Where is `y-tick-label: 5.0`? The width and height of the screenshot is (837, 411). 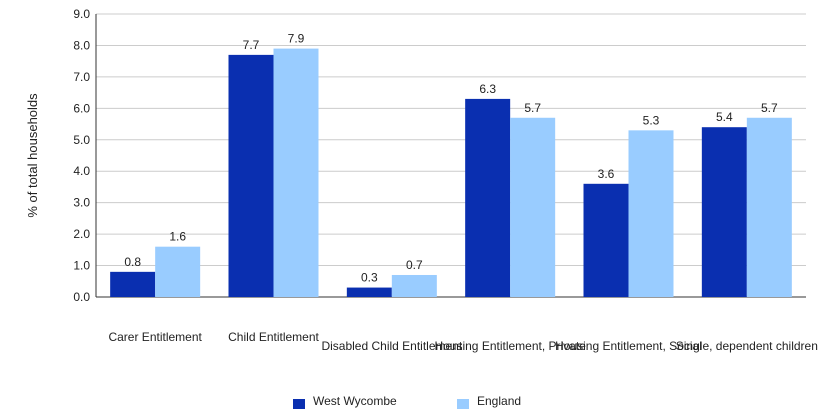 y-tick-label: 5.0 is located at coordinates (81, 140).